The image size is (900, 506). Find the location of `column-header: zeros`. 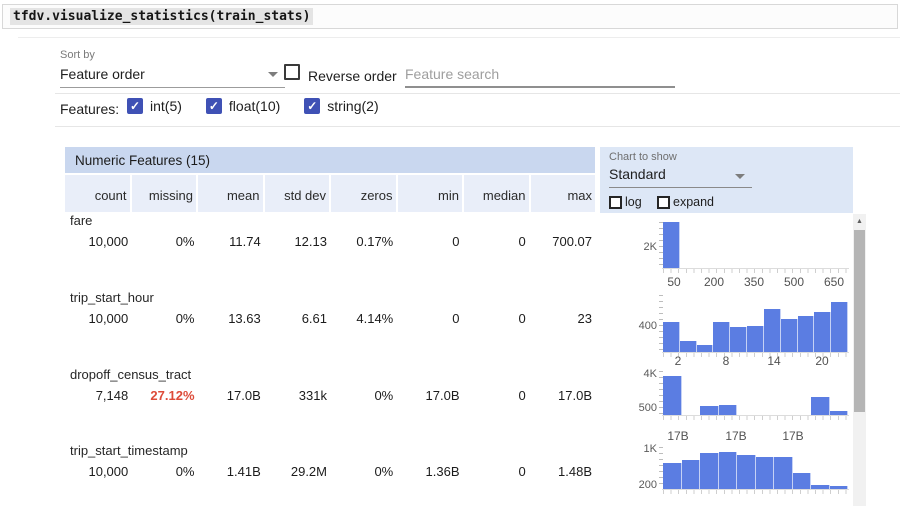

column-header: zeros is located at coordinates (364, 193).